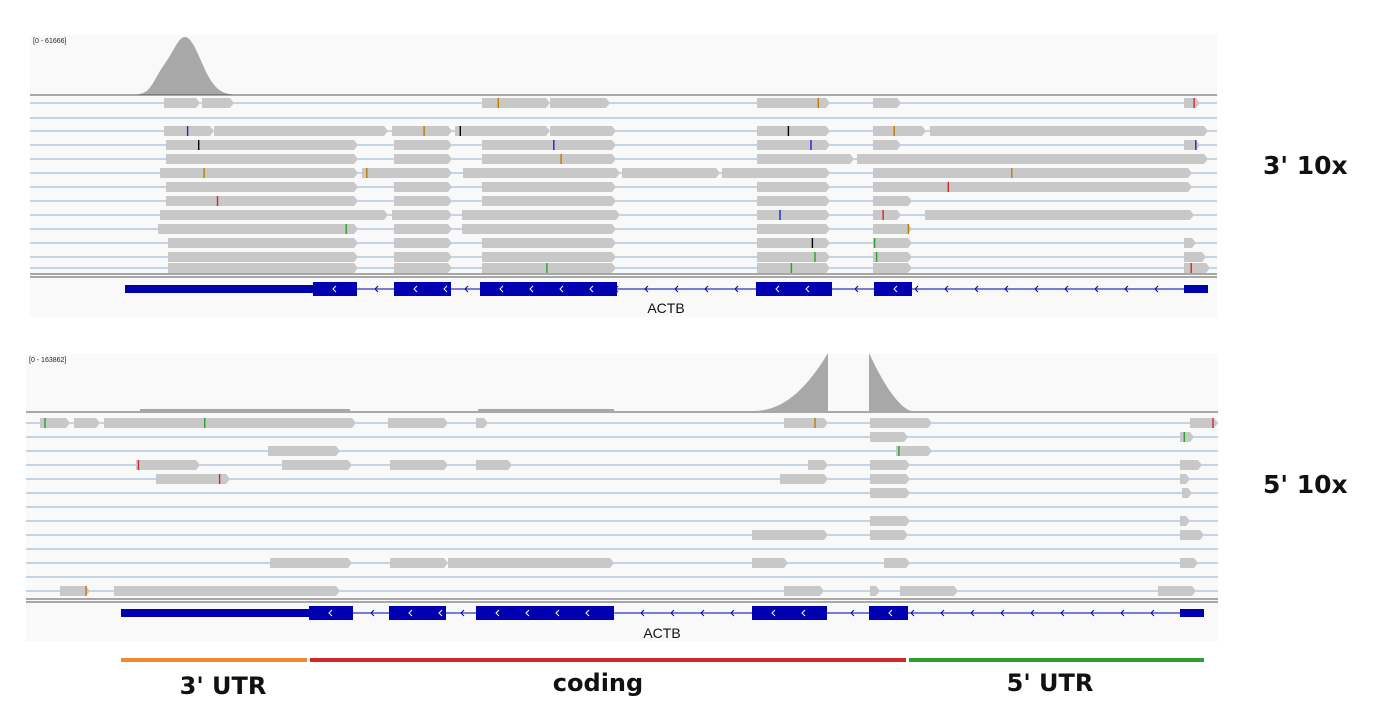 This screenshot has width=1379, height=726. What do you see at coordinates (214, 660) in the screenshot?
I see `region-bar-3utr` at bounding box center [214, 660].